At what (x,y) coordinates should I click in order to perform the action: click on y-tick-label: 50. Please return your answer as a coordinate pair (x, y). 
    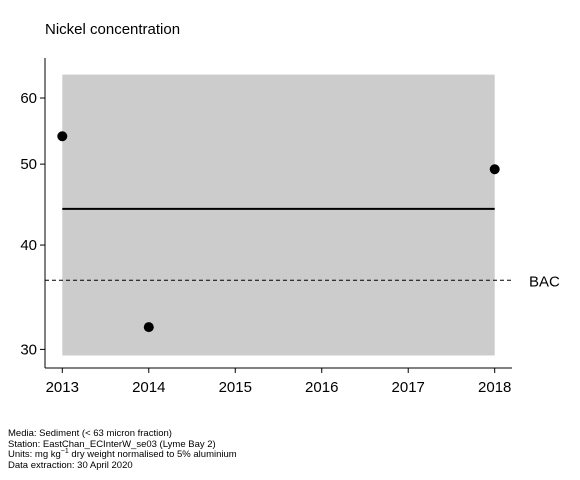
    Looking at the image, I should click on (28, 164).